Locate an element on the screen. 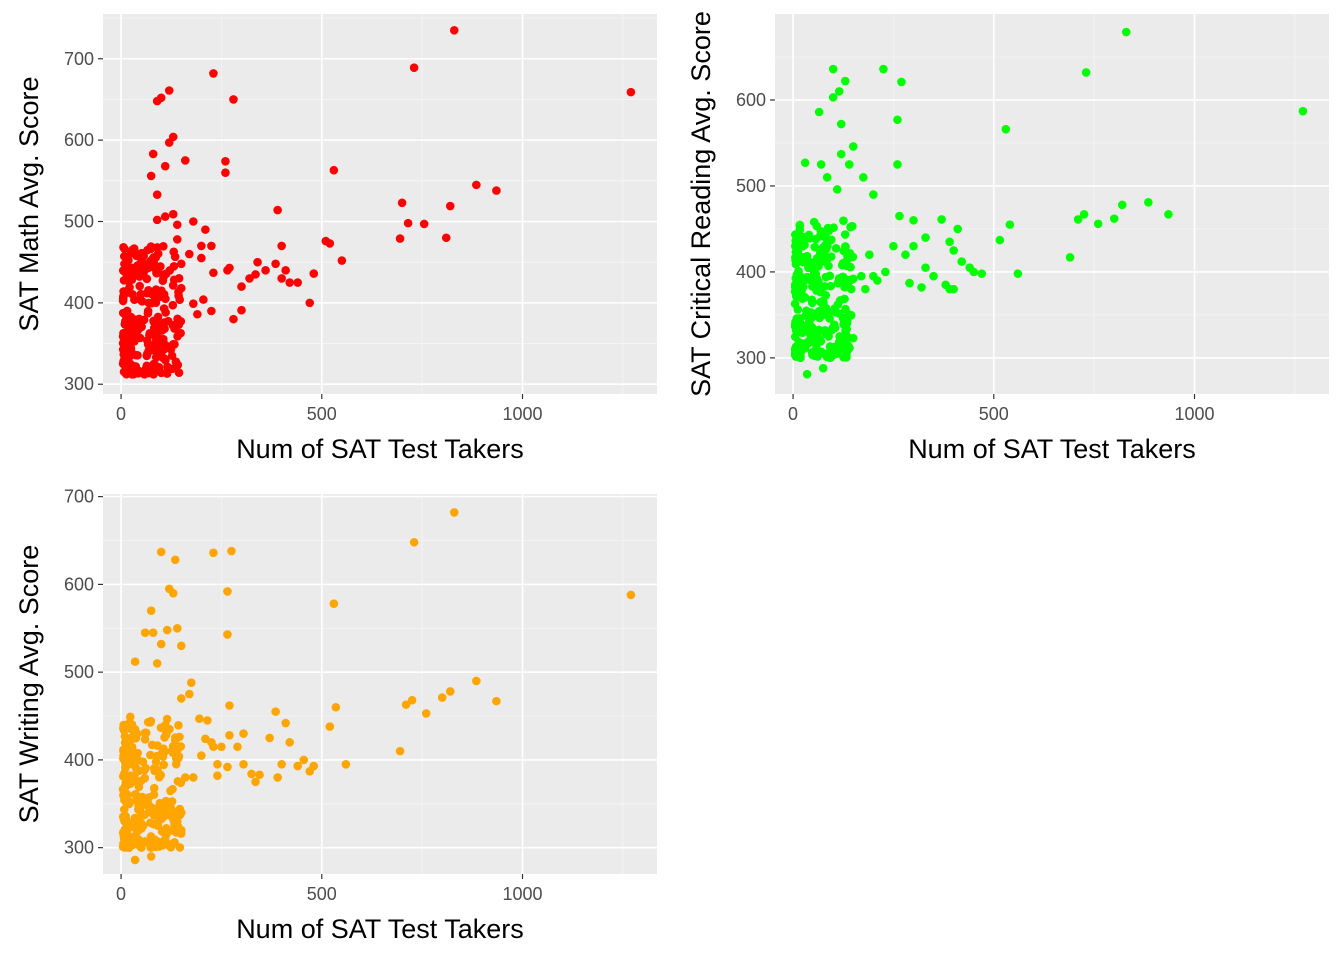  reading-y-axis-title: SAT Critical Reading Avg. Score is located at coordinates (701, 204).